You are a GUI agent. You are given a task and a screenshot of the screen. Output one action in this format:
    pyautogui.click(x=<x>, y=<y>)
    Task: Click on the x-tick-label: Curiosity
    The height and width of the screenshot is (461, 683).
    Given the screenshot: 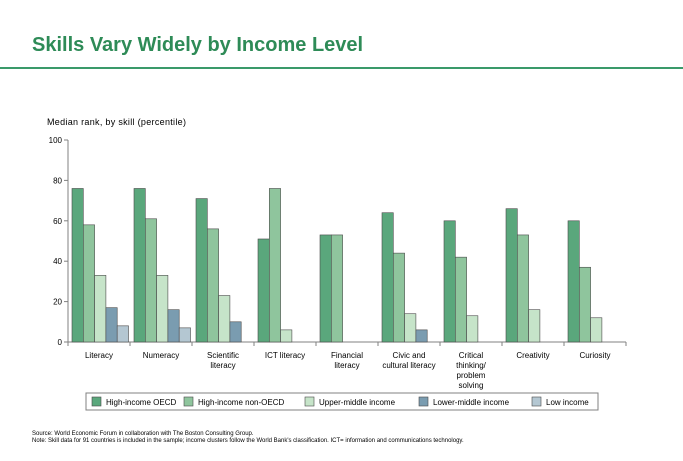 What is the action you would take?
    pyautogui.click(x=594, y=355)
    